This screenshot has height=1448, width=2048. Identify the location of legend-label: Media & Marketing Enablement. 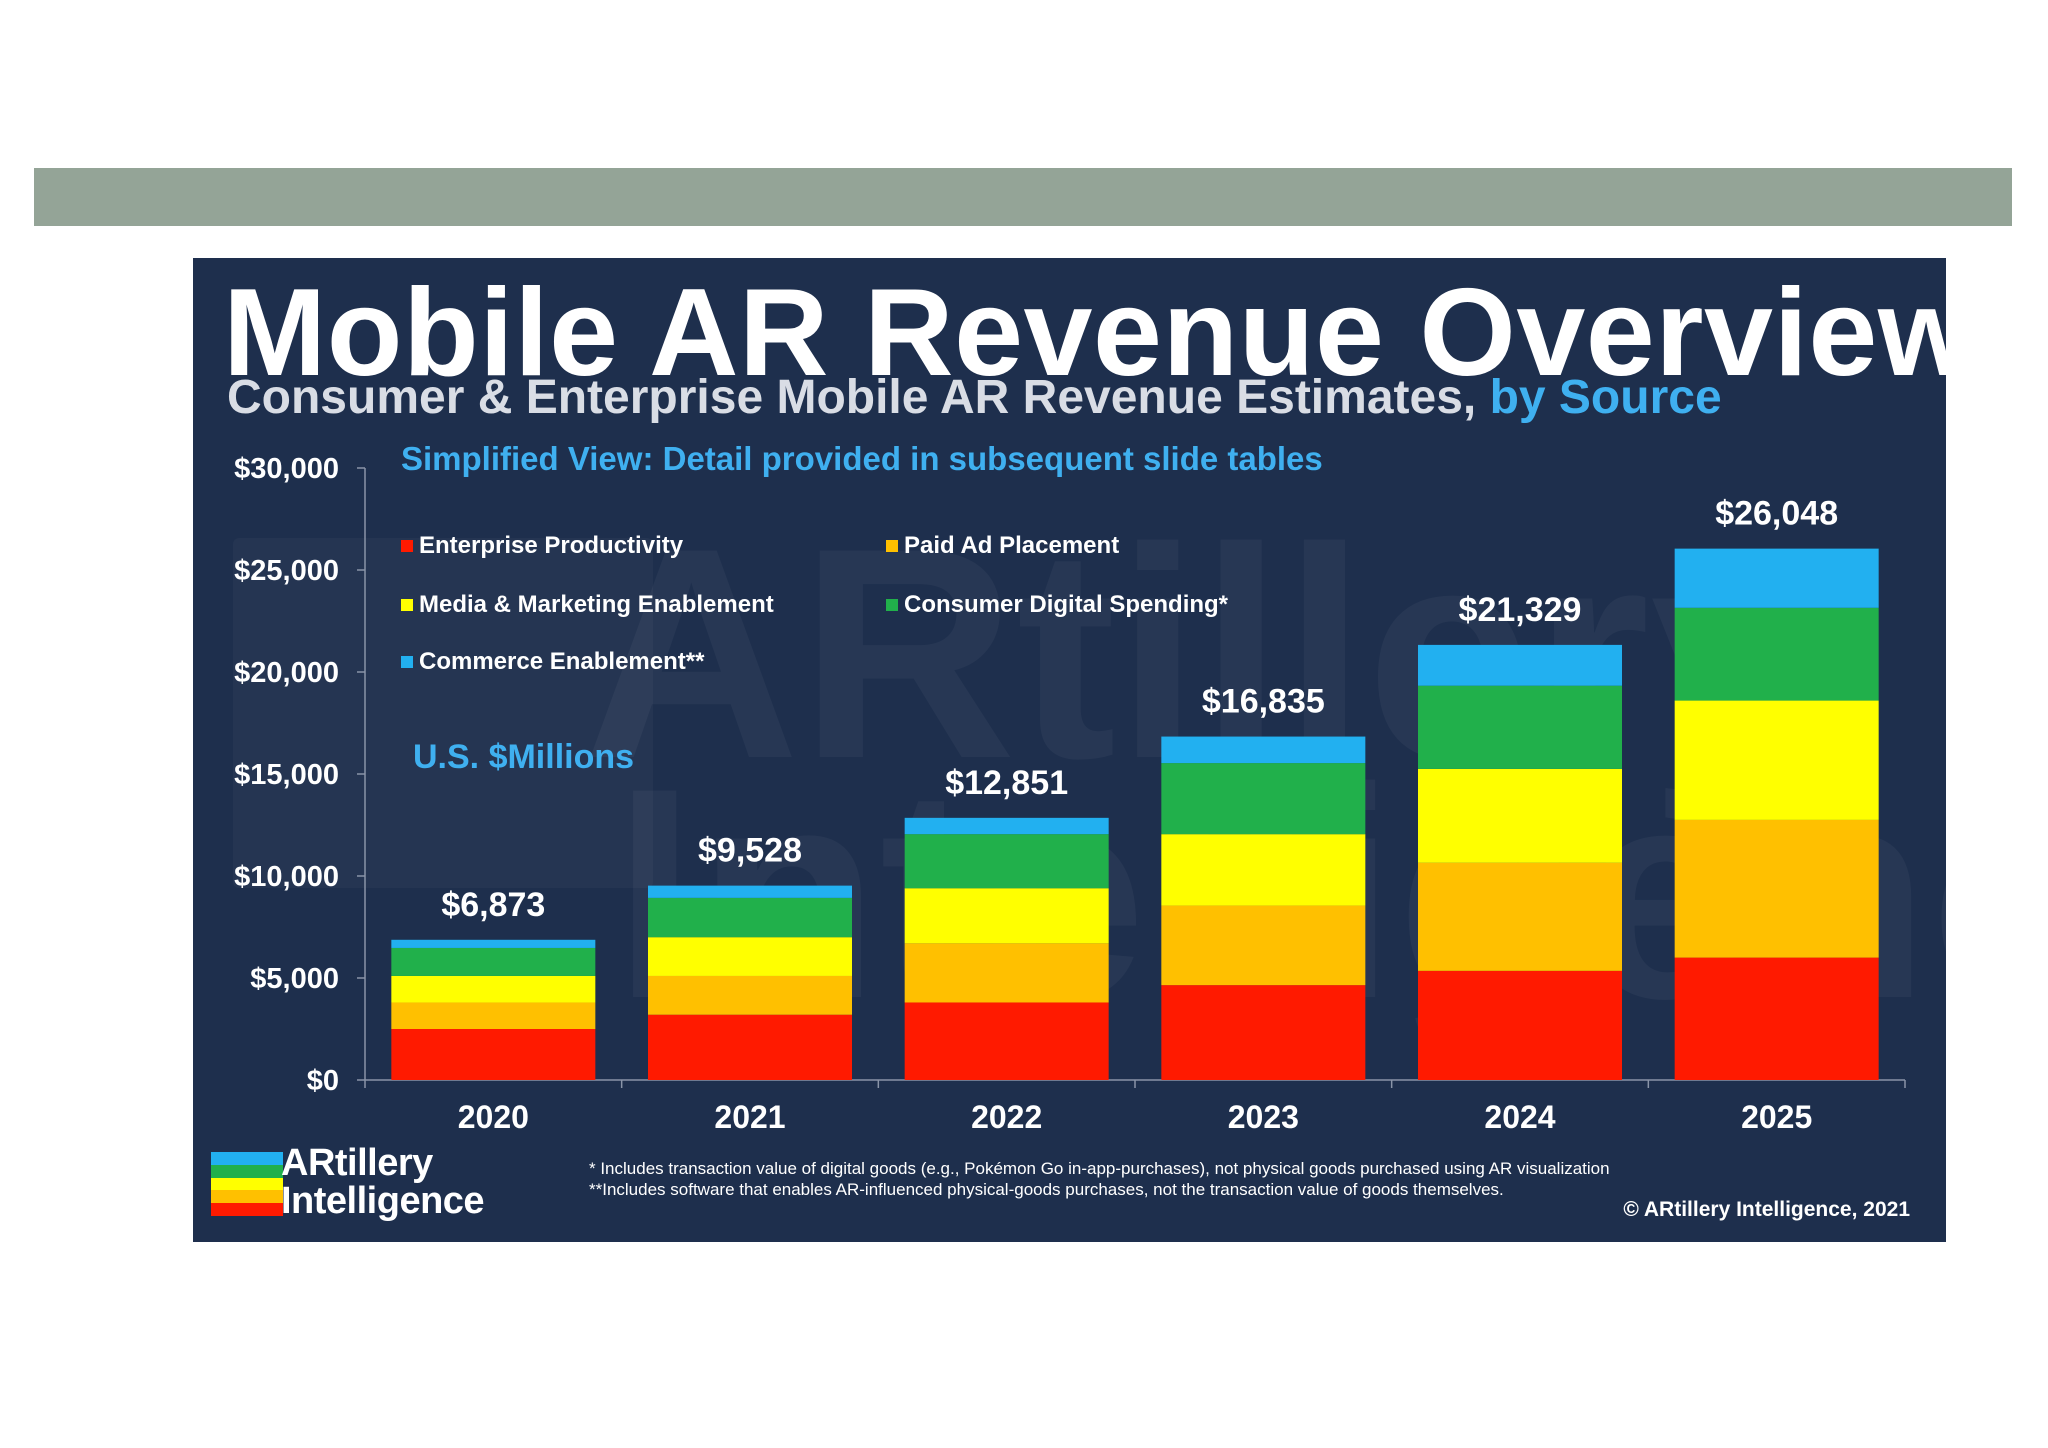
(596, 604).